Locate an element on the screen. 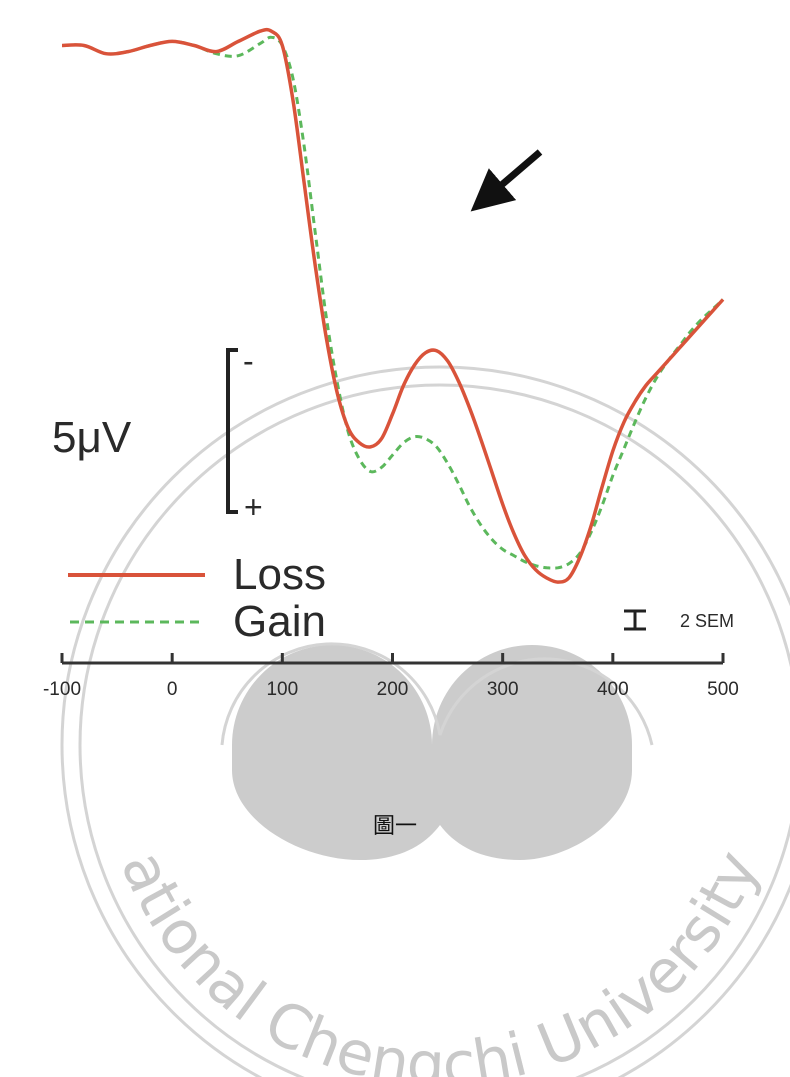 Image resolution: width=790 pixels, height=1077 pixels. x-tick-label: 500 is located at coordinates (723, 689).